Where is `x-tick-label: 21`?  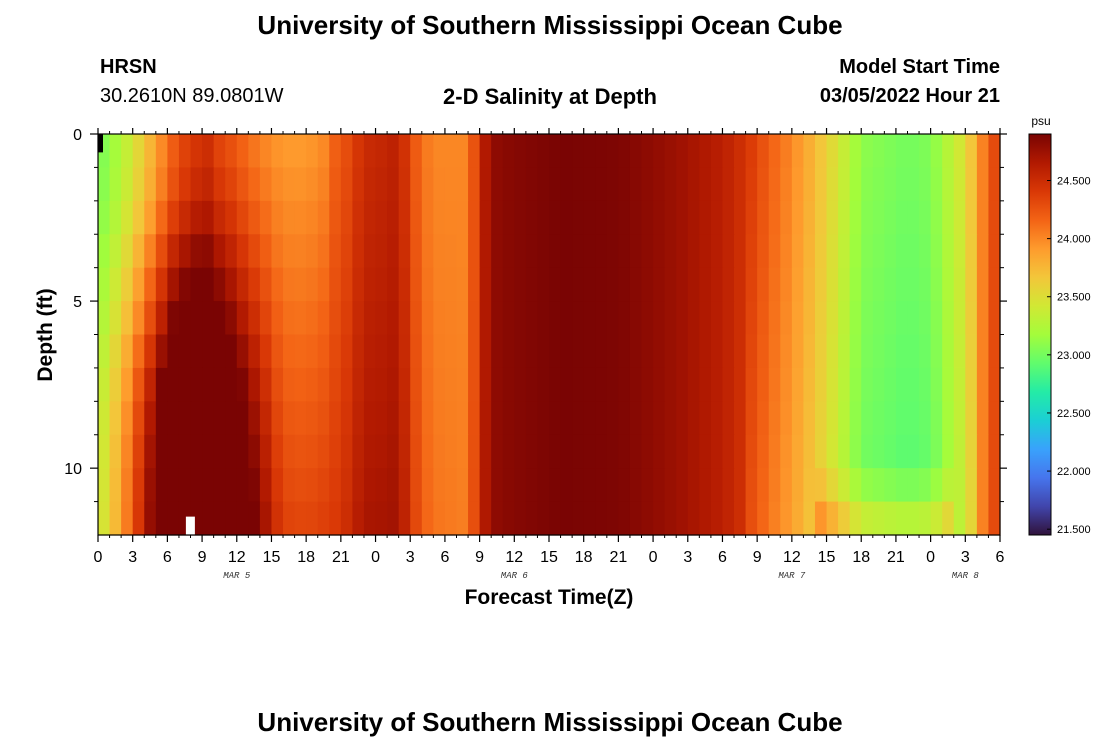 x-tick-label: 21 is located at coordinates (341, 557).